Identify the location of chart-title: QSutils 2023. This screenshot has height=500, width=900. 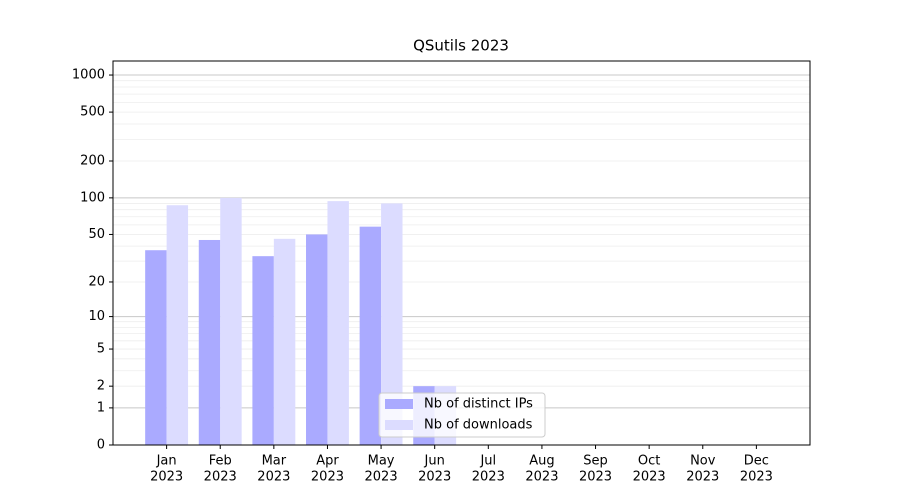
(461, 46).